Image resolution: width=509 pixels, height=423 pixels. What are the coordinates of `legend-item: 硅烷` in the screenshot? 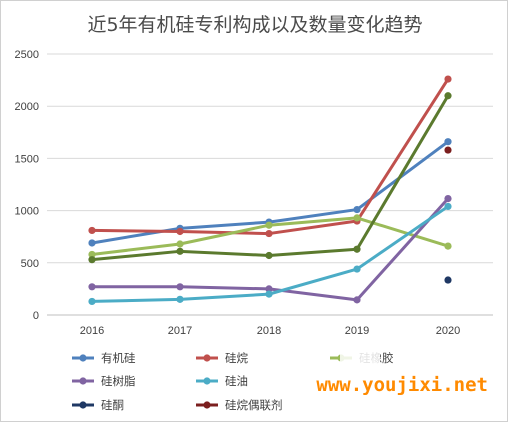 It's located at (222, 358).